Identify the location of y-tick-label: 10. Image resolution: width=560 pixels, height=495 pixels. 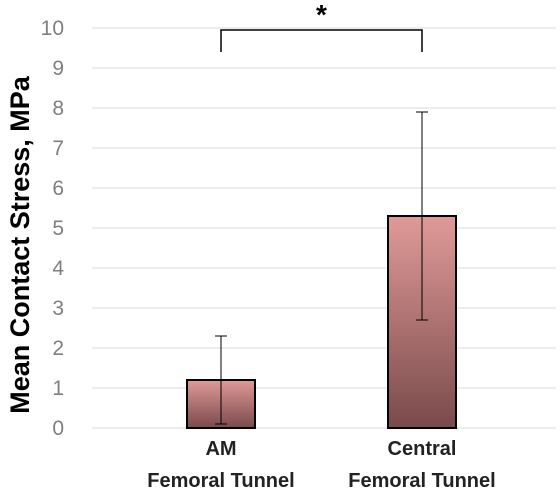
(52, 28).